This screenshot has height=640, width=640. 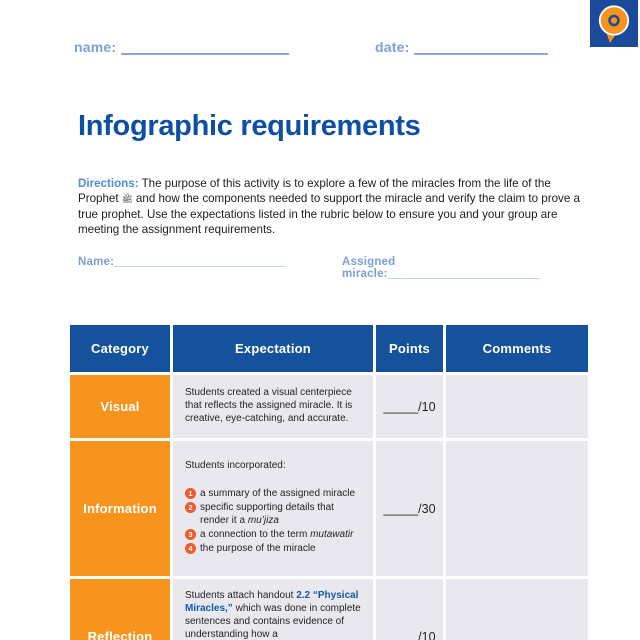 I want to click on list-item: 3 a connection to the term mutawatir, so click(x=274, y=534).